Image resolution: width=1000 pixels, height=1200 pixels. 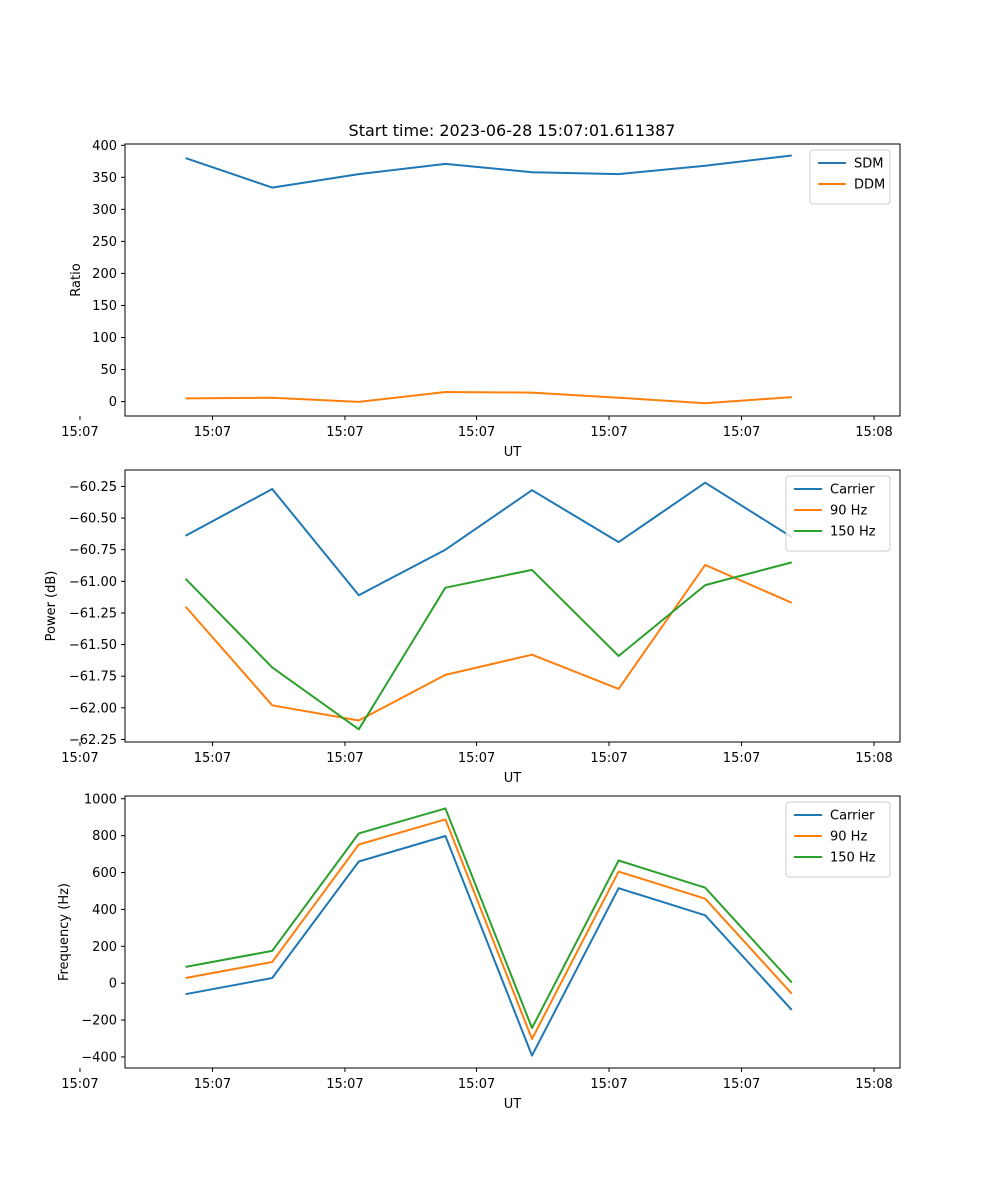 What do you see at coordinates (93, 677) in the screenshot?
I see `y-tick-label: −61.75` at bounding box center [93, 677].